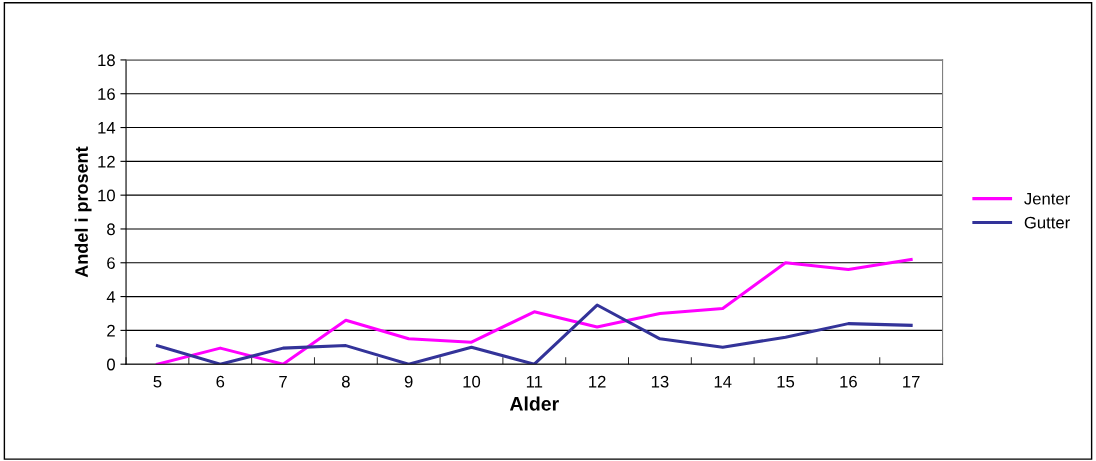 This screenshot has width=1096, height=461. I want to click on x-tick-label: 16, so click(848, 381).